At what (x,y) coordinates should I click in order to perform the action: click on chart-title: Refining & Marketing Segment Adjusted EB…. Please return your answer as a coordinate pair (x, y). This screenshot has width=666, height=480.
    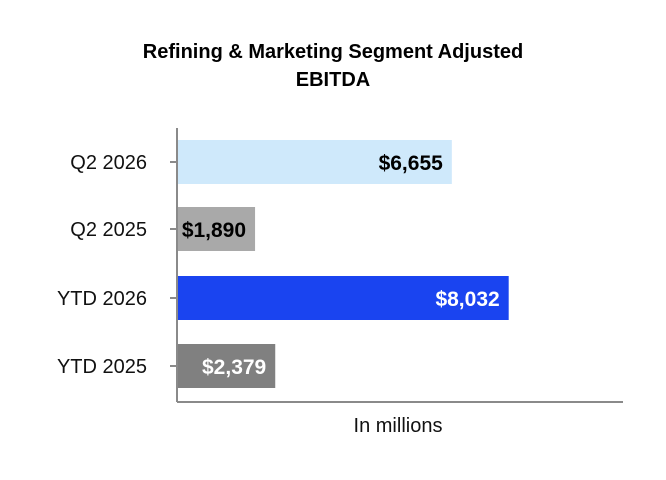
    Looking at the image, I should click on (333, 66).